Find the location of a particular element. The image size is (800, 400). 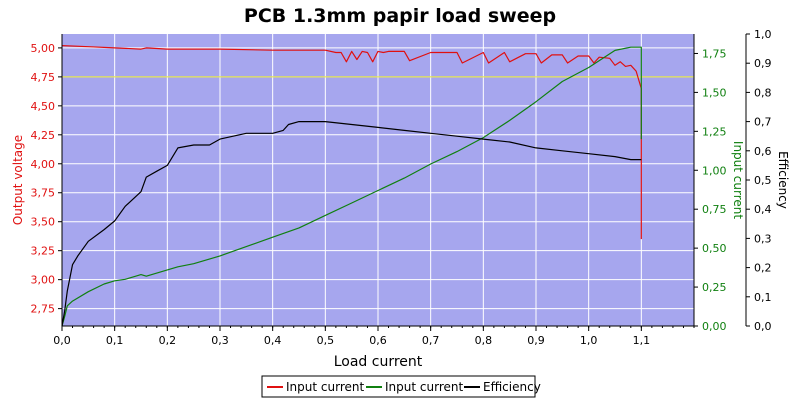

x-tick-label: 1,1 is located at coordinates (642, 340).